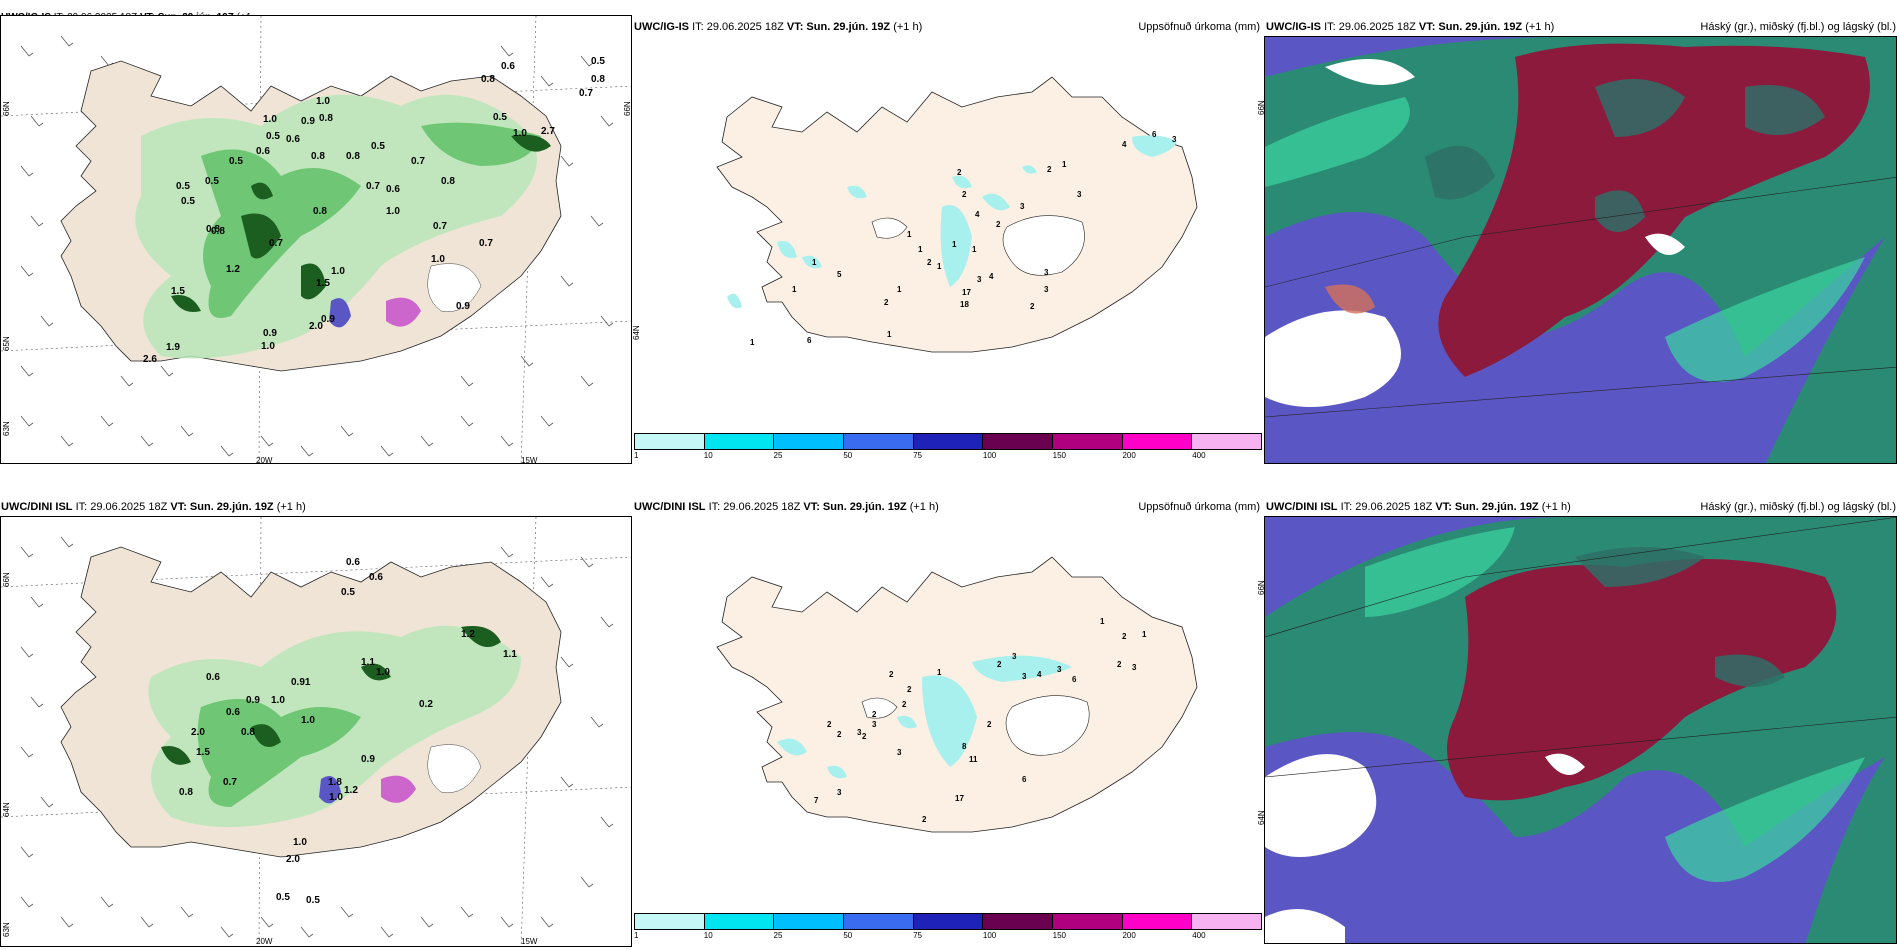  I want to click on precip-value: 18, so click(964, 304).